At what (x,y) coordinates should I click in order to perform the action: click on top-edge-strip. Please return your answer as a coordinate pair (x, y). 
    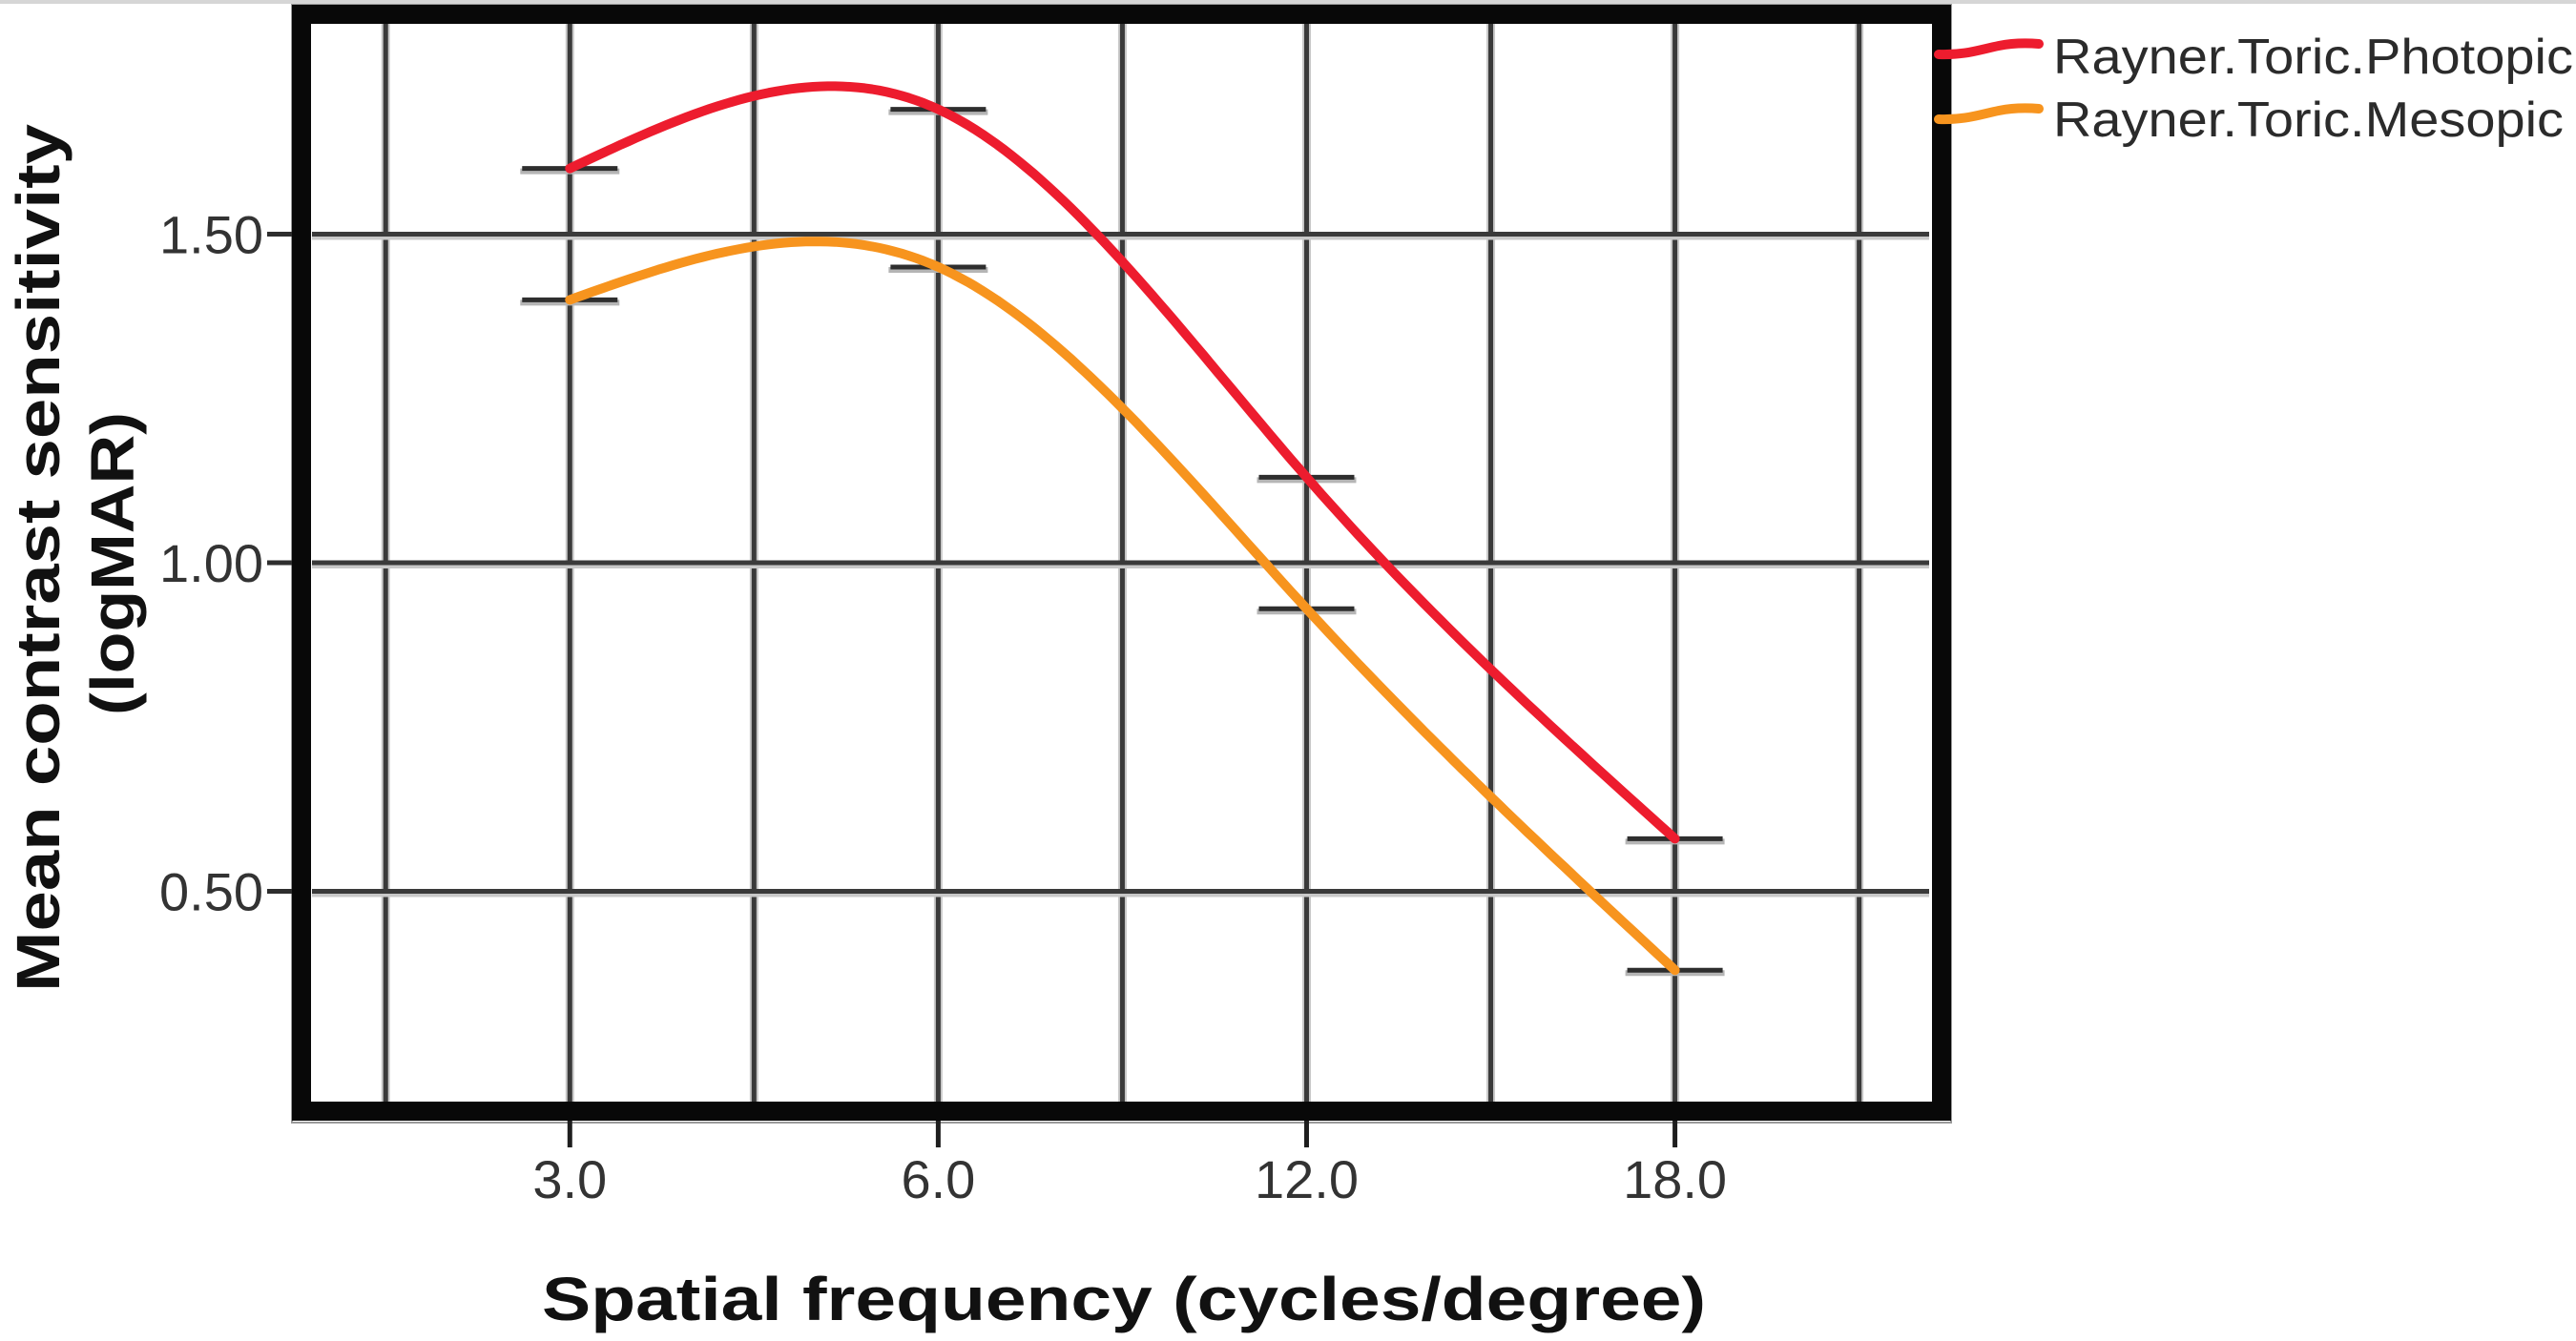
    Looking at the image, I should click on (1288, 2).